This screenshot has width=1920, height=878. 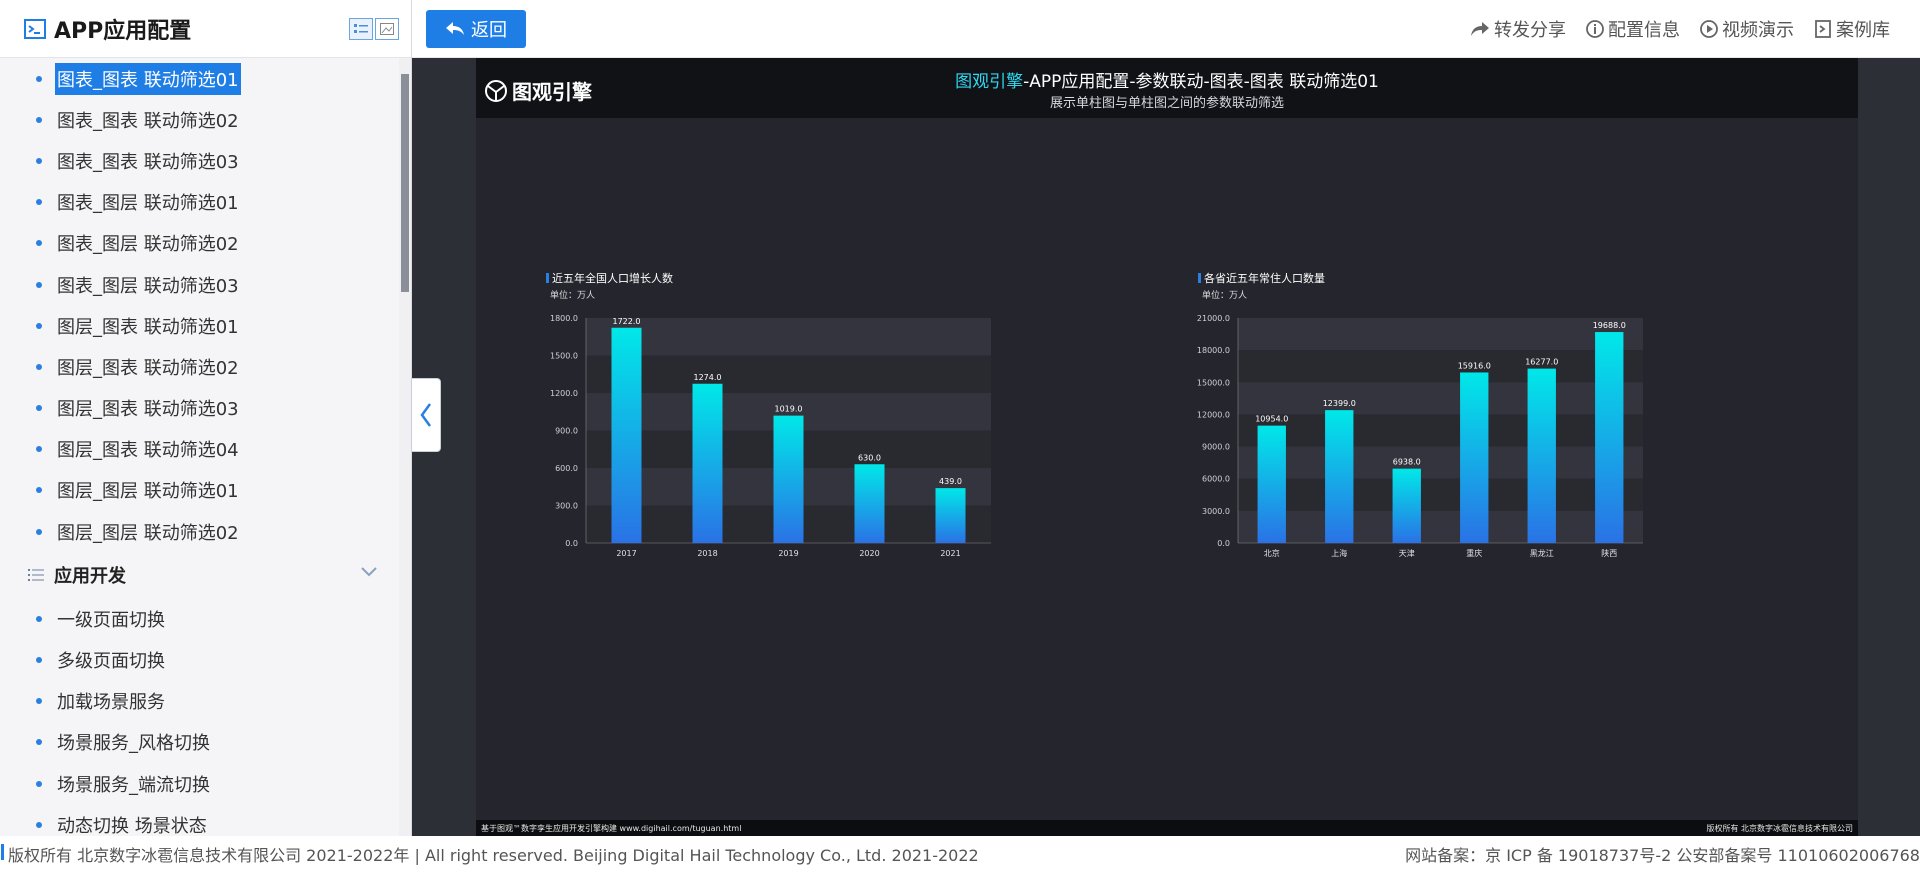 What do you see at coordinates (148, 451) in the screenshot?
I see `sidebar-item-label: 图层_图表 联动筛选04` at bounding box center [148, 451].